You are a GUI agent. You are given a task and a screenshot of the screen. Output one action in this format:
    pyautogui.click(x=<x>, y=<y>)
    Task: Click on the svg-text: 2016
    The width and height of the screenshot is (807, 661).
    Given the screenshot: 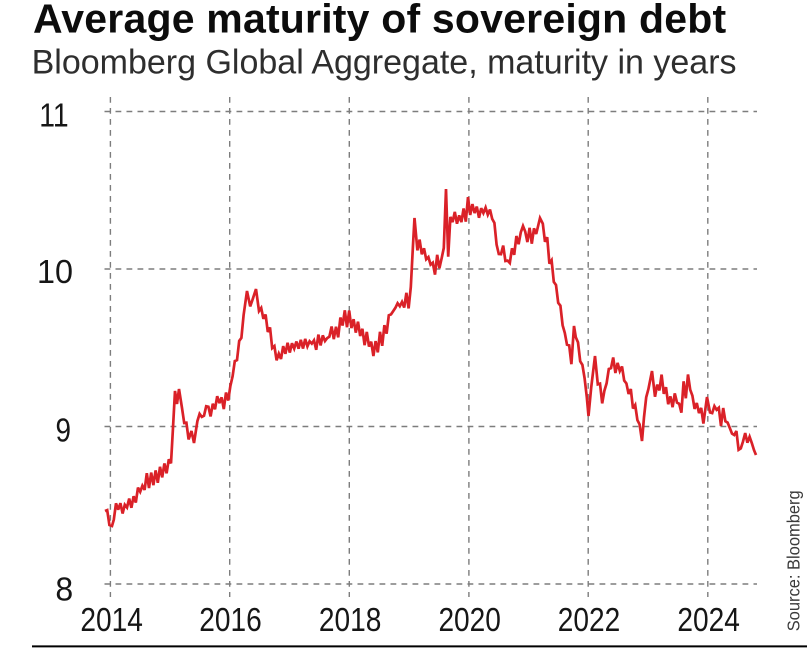 What is the action you would take?
    pyautogui.click(x=230, y=619)
    